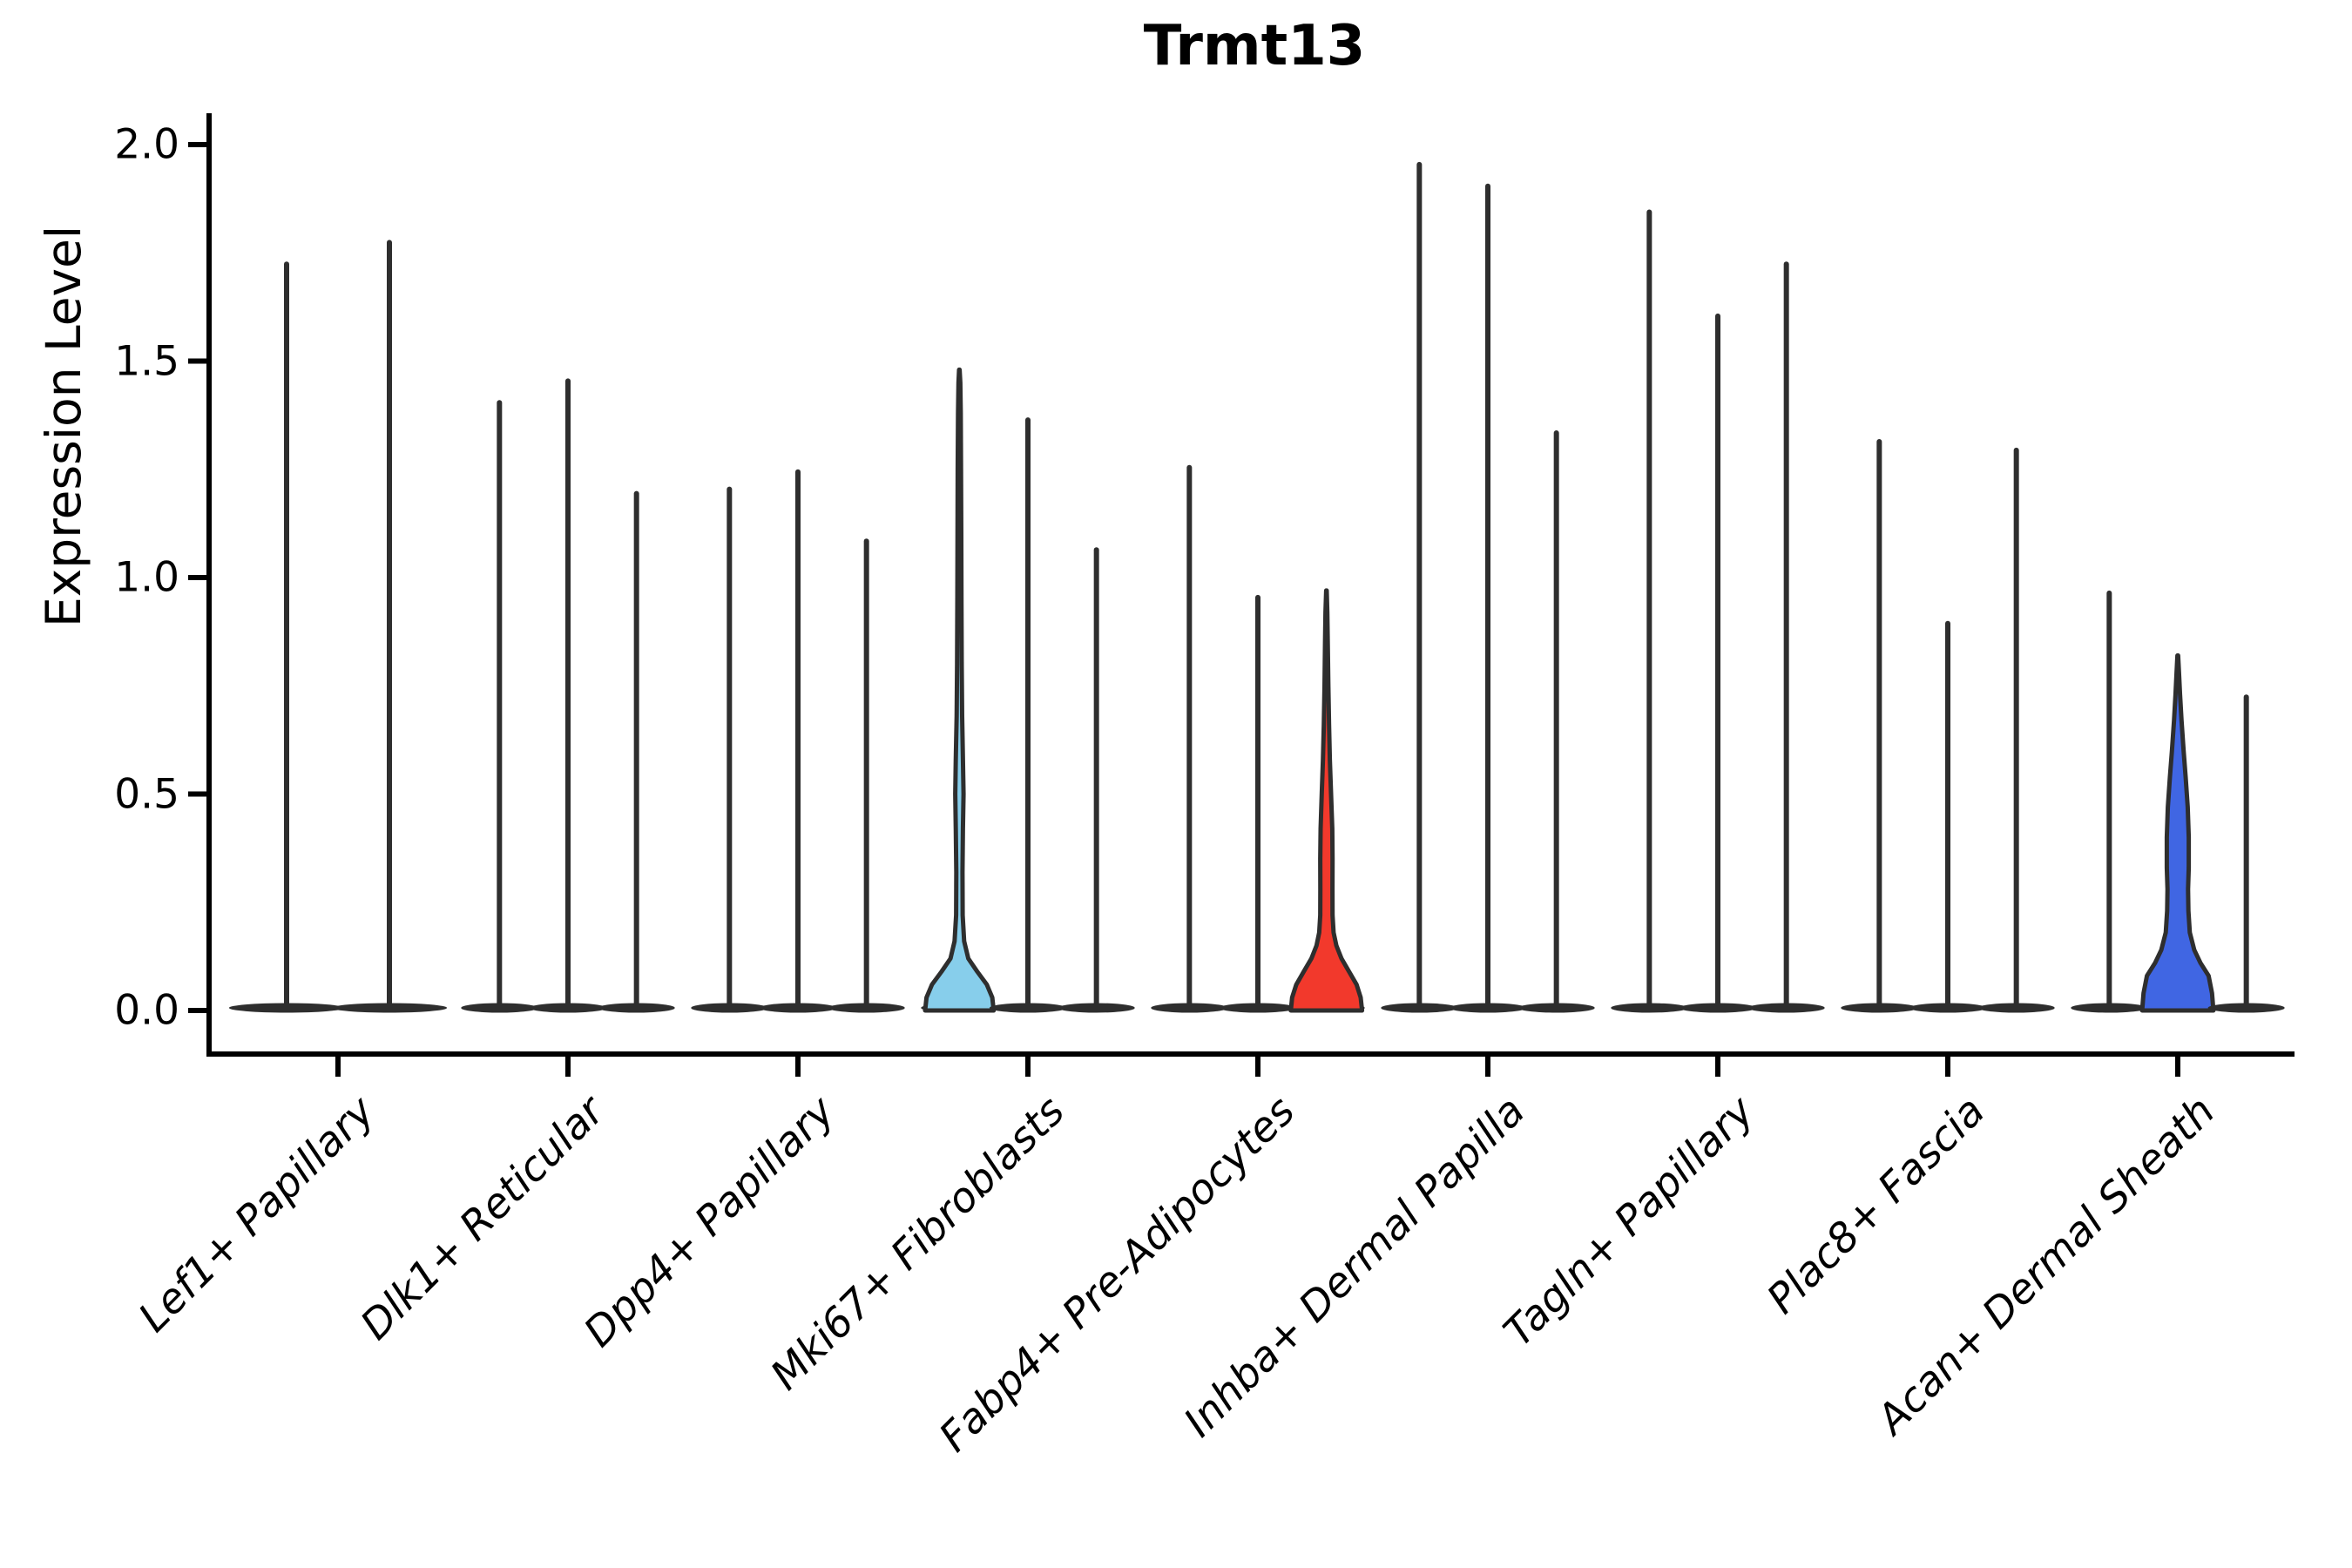 This screenshot has width=2352, height=1568. I want to click on y-tick-label-2.0: 2.0, so click(146, 145).